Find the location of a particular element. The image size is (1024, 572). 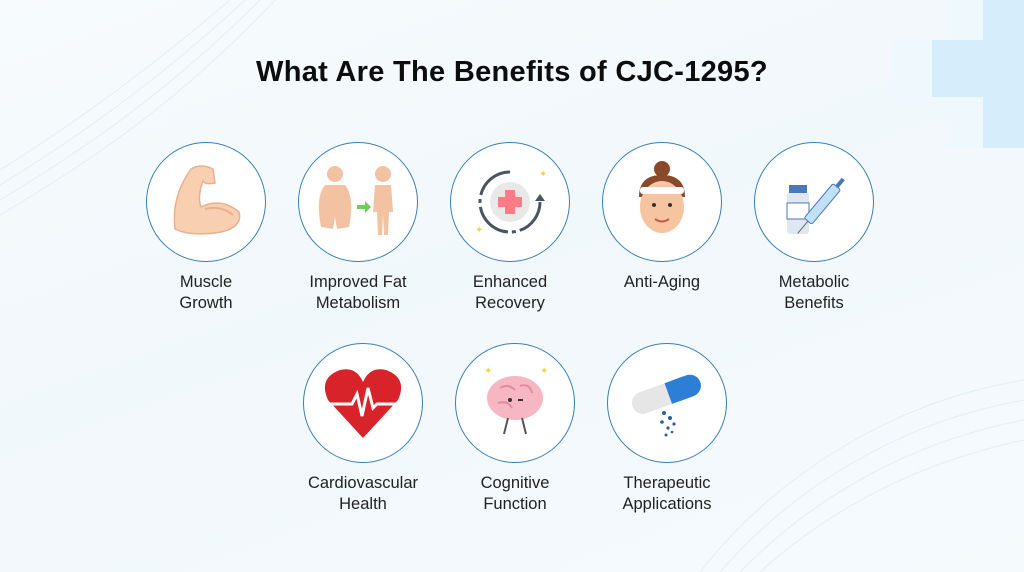

benefit-label: Enhanced is located at coordinates (510, 282).